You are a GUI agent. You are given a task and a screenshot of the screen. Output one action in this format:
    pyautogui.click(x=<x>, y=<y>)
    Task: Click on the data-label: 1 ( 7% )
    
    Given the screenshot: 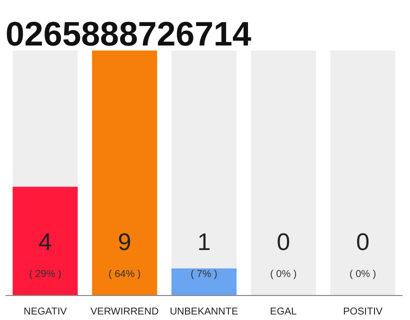 What is the action you would take?
    pyautogui.click(x=204, y=254)
    